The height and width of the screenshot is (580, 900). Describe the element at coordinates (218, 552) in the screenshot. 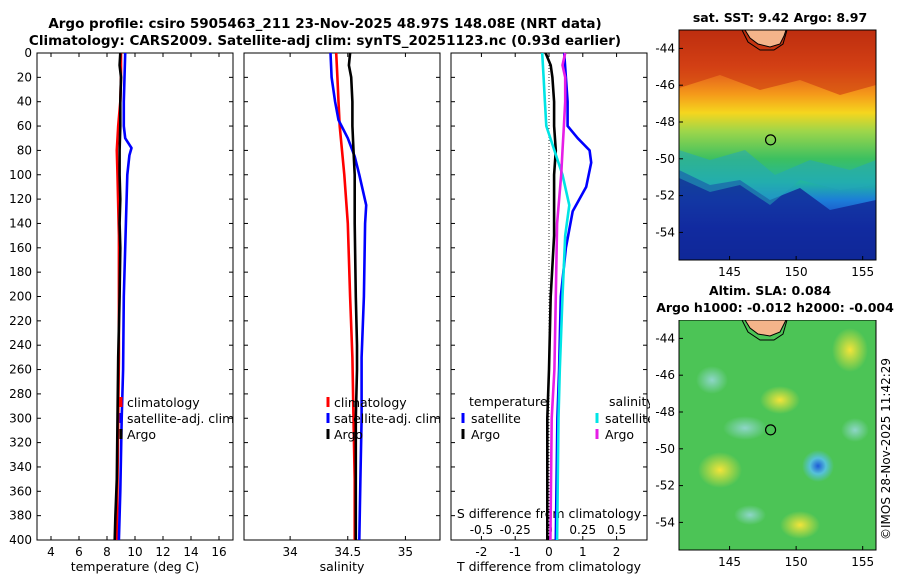

I see `x-tick-label: 16` at that location.